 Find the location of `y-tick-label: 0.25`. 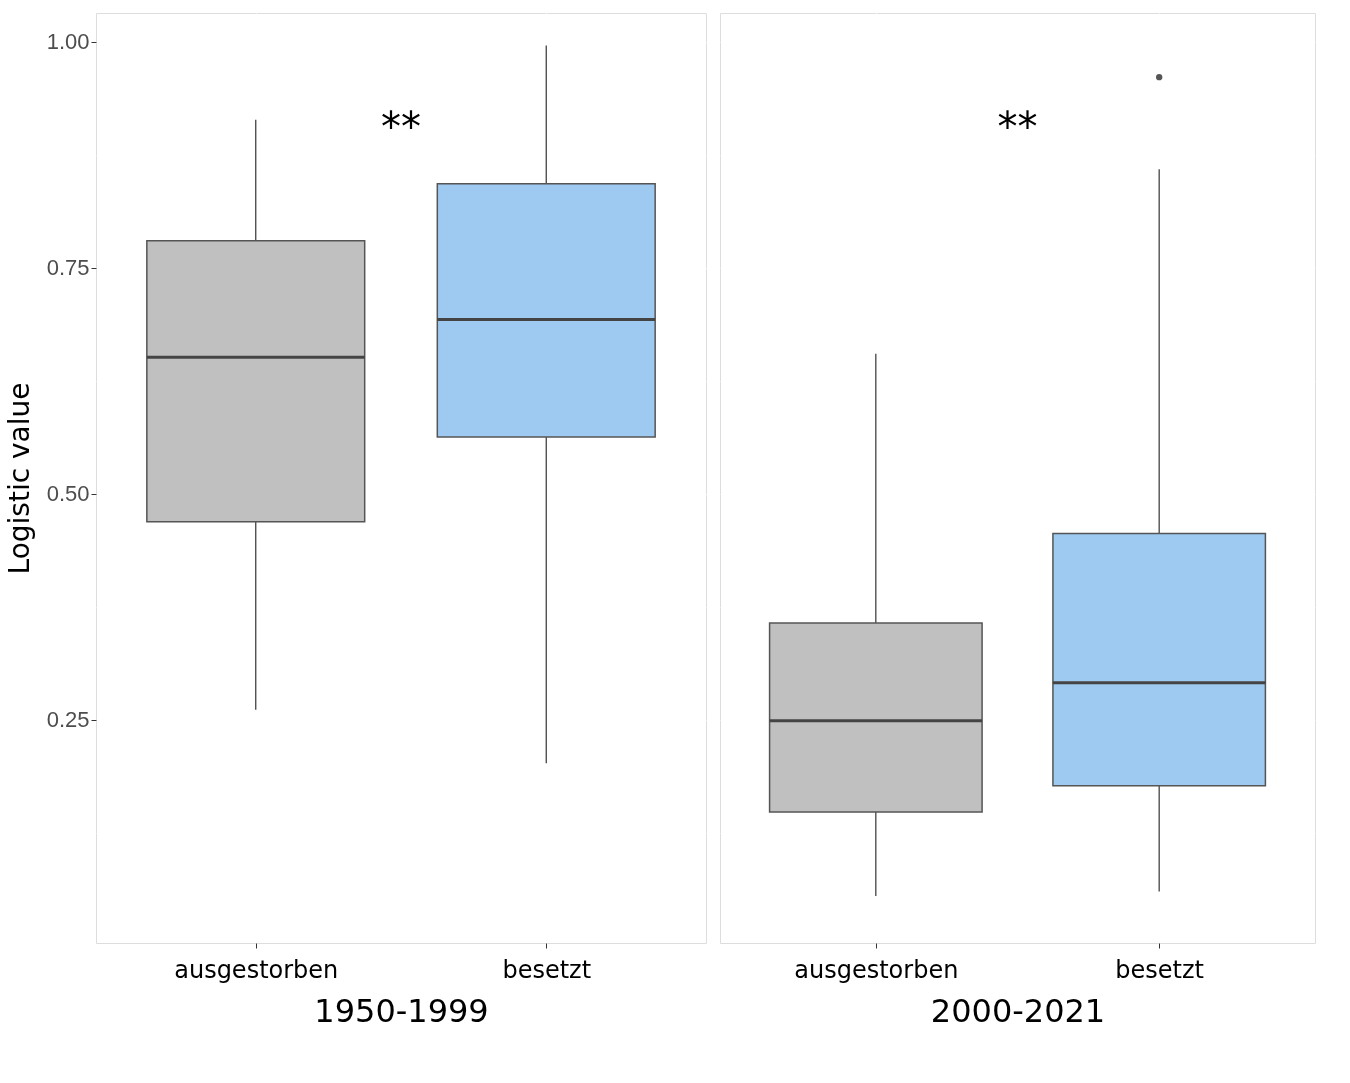

y-tick-label: 0.25 is located at coordinates (68, 720).